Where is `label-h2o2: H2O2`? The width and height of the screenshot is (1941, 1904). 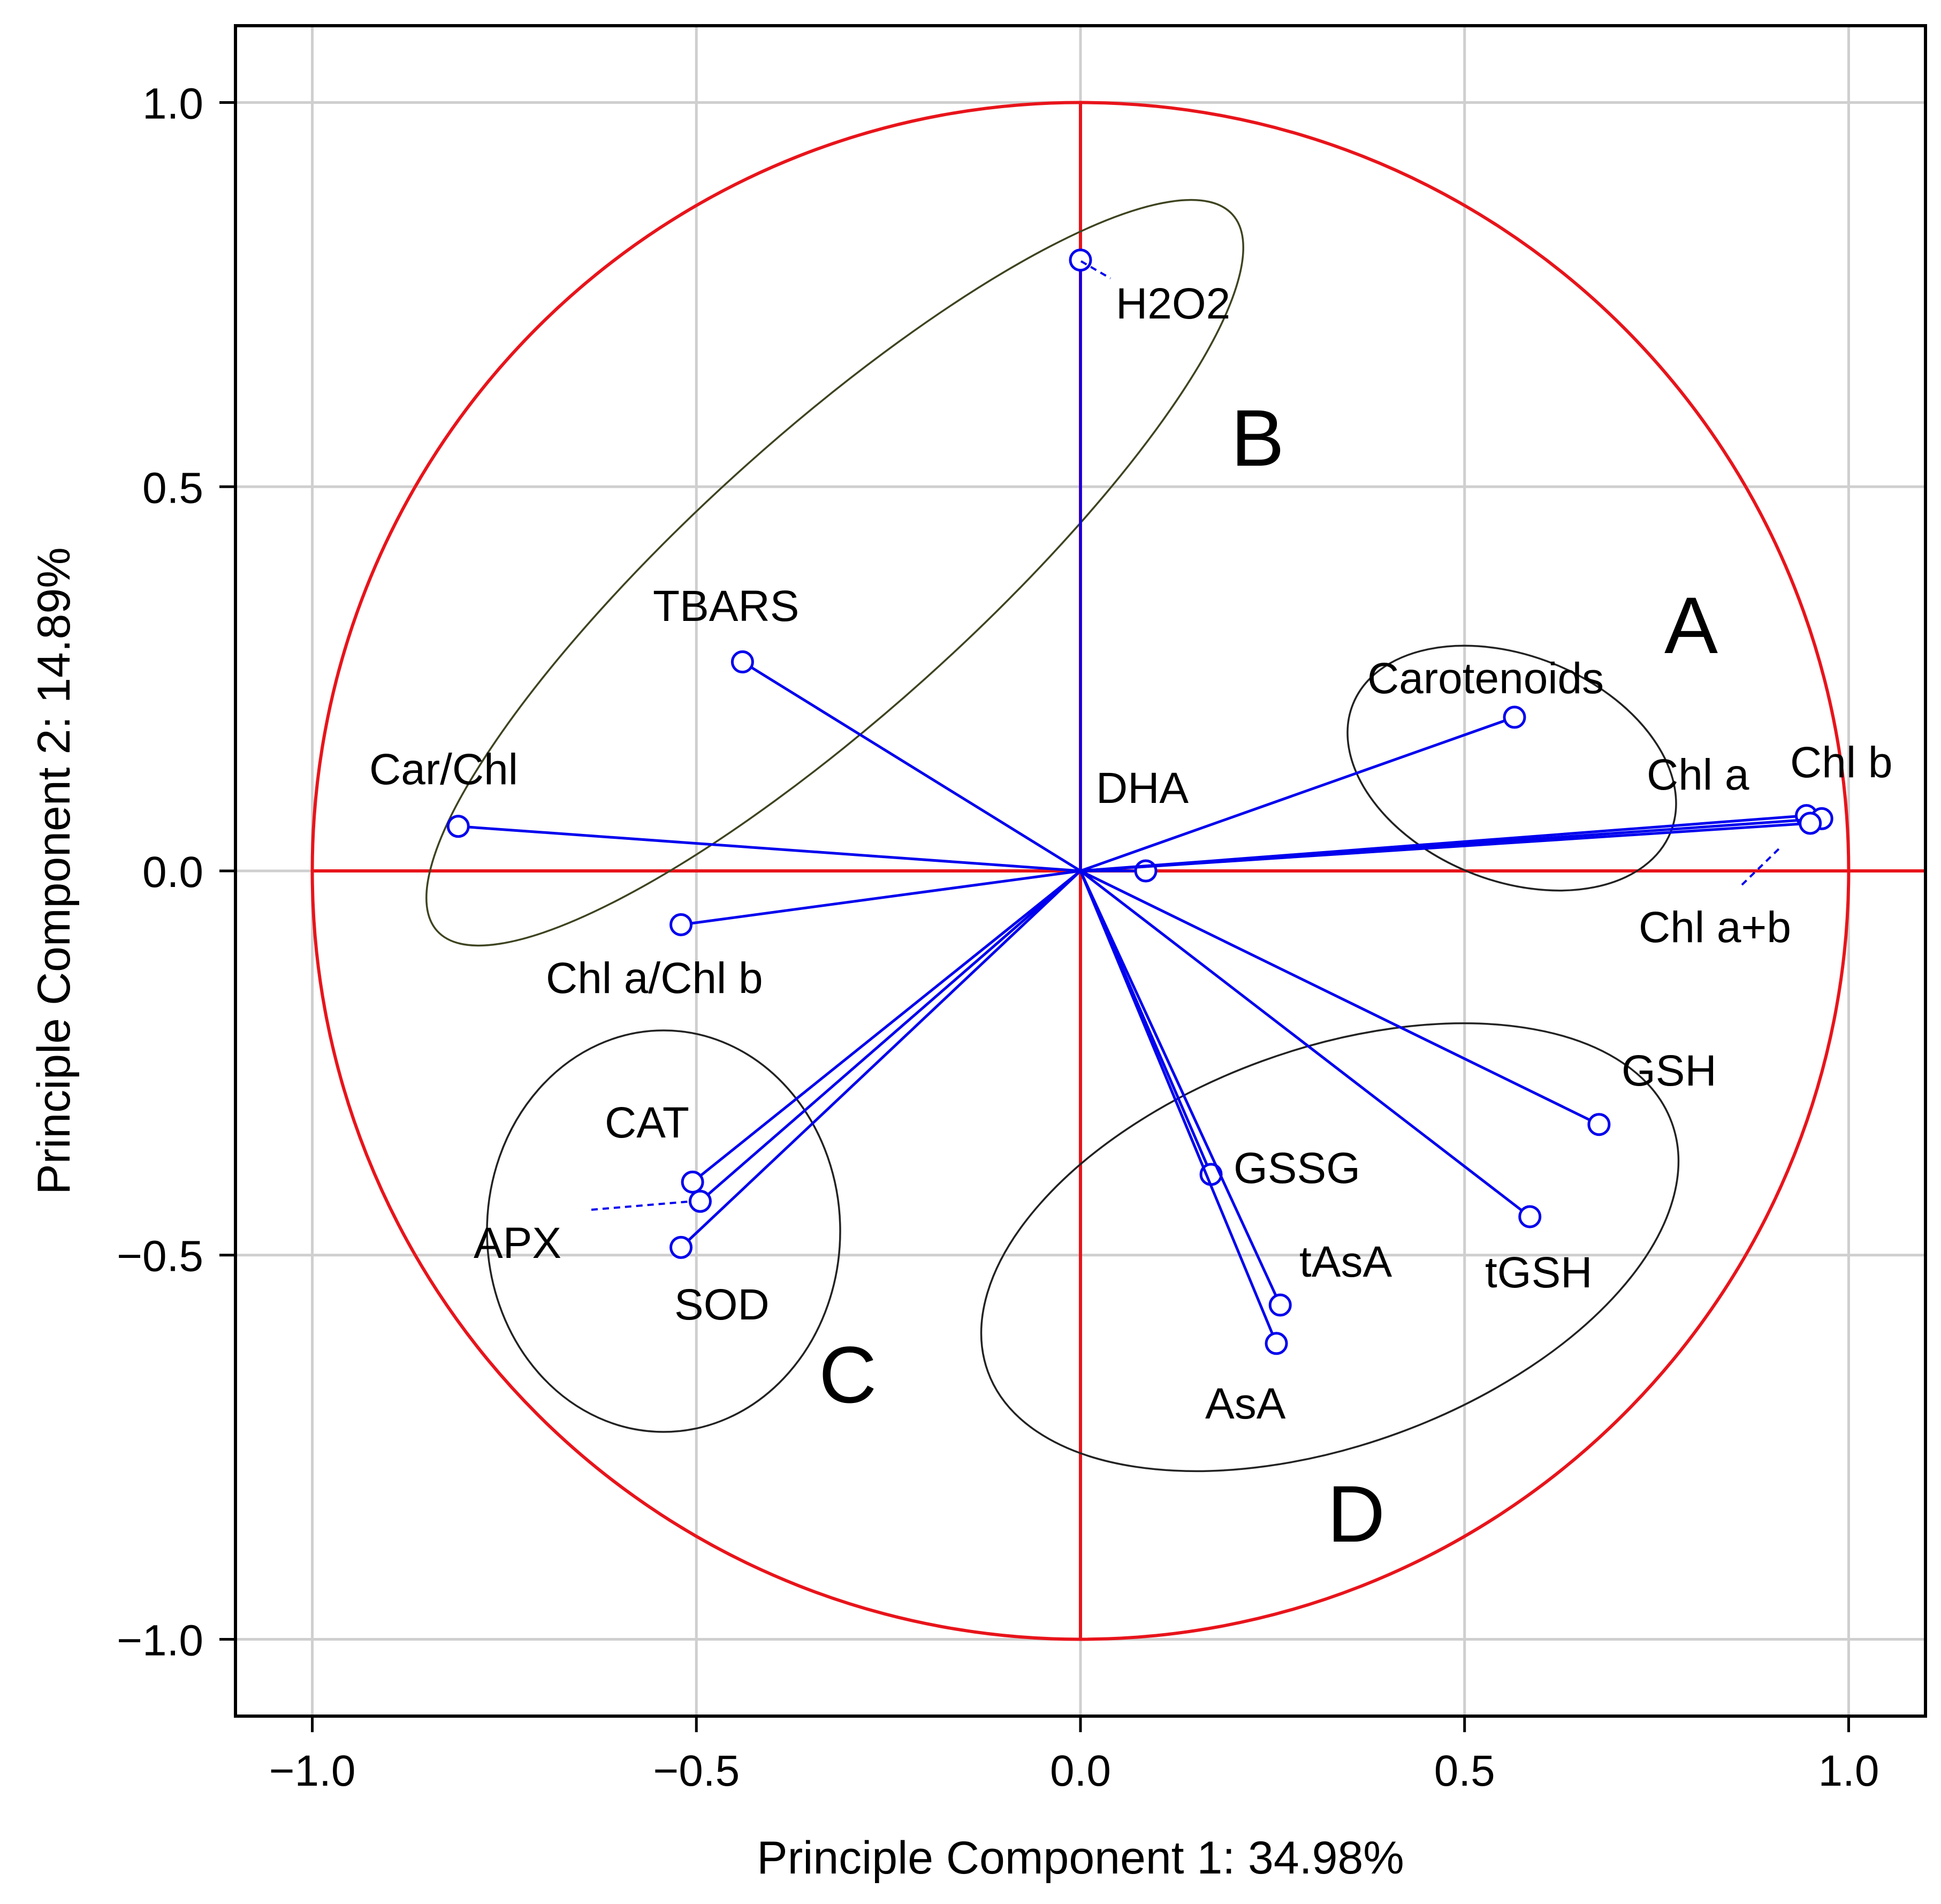 label-h2o2: H2O2 is located at coordinates (1173, 304).